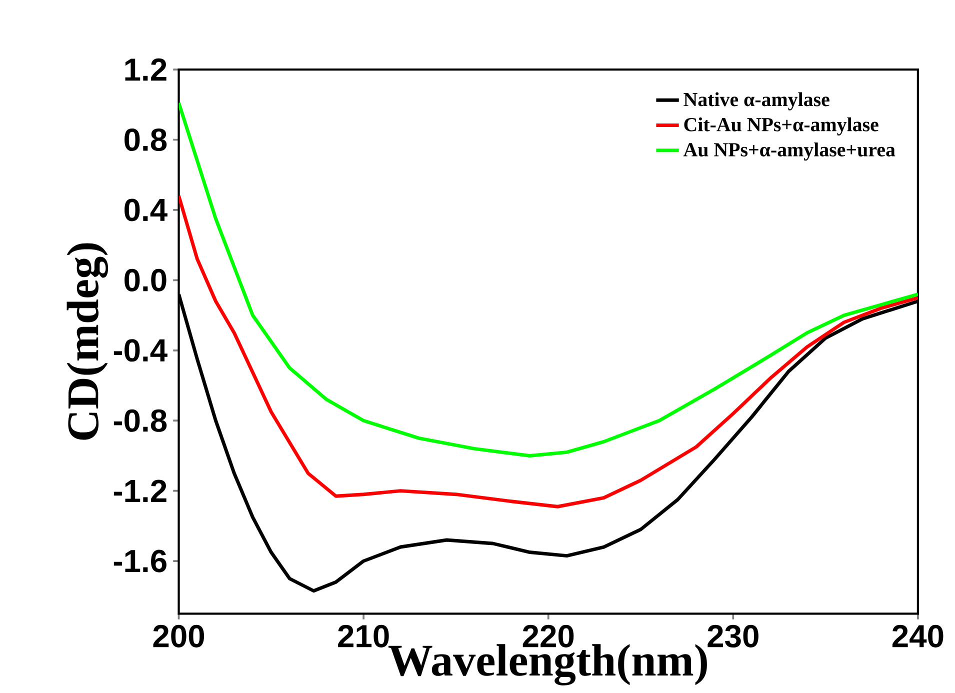 Image resolution: width=955 pixels, height=693 pixels. What do you see at coordinates (145, 69) in the screenshot?
I see `y-tick-label: 1.2` at bounding box center [145, 69].